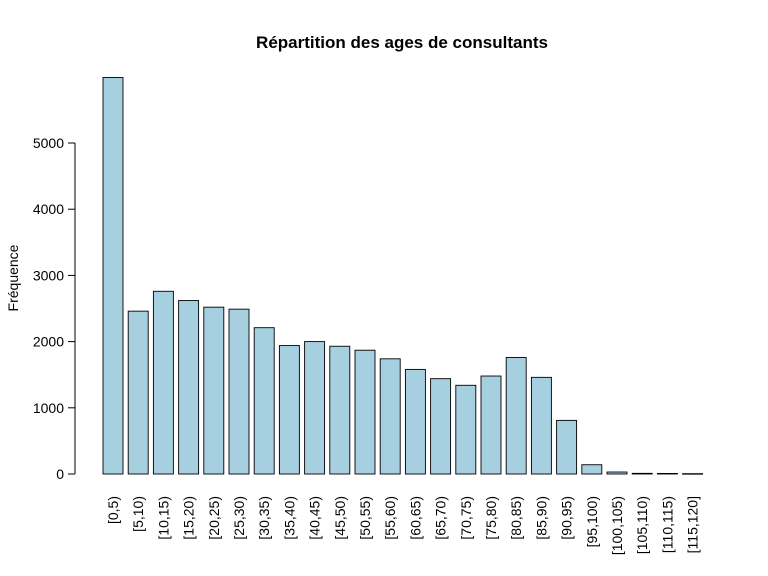 The image size is (768, 576). What do you see at coordinates (189, 518) in the screenshot?
I see `x-tick-label: [15,20)` at bounding box center [189, 518].